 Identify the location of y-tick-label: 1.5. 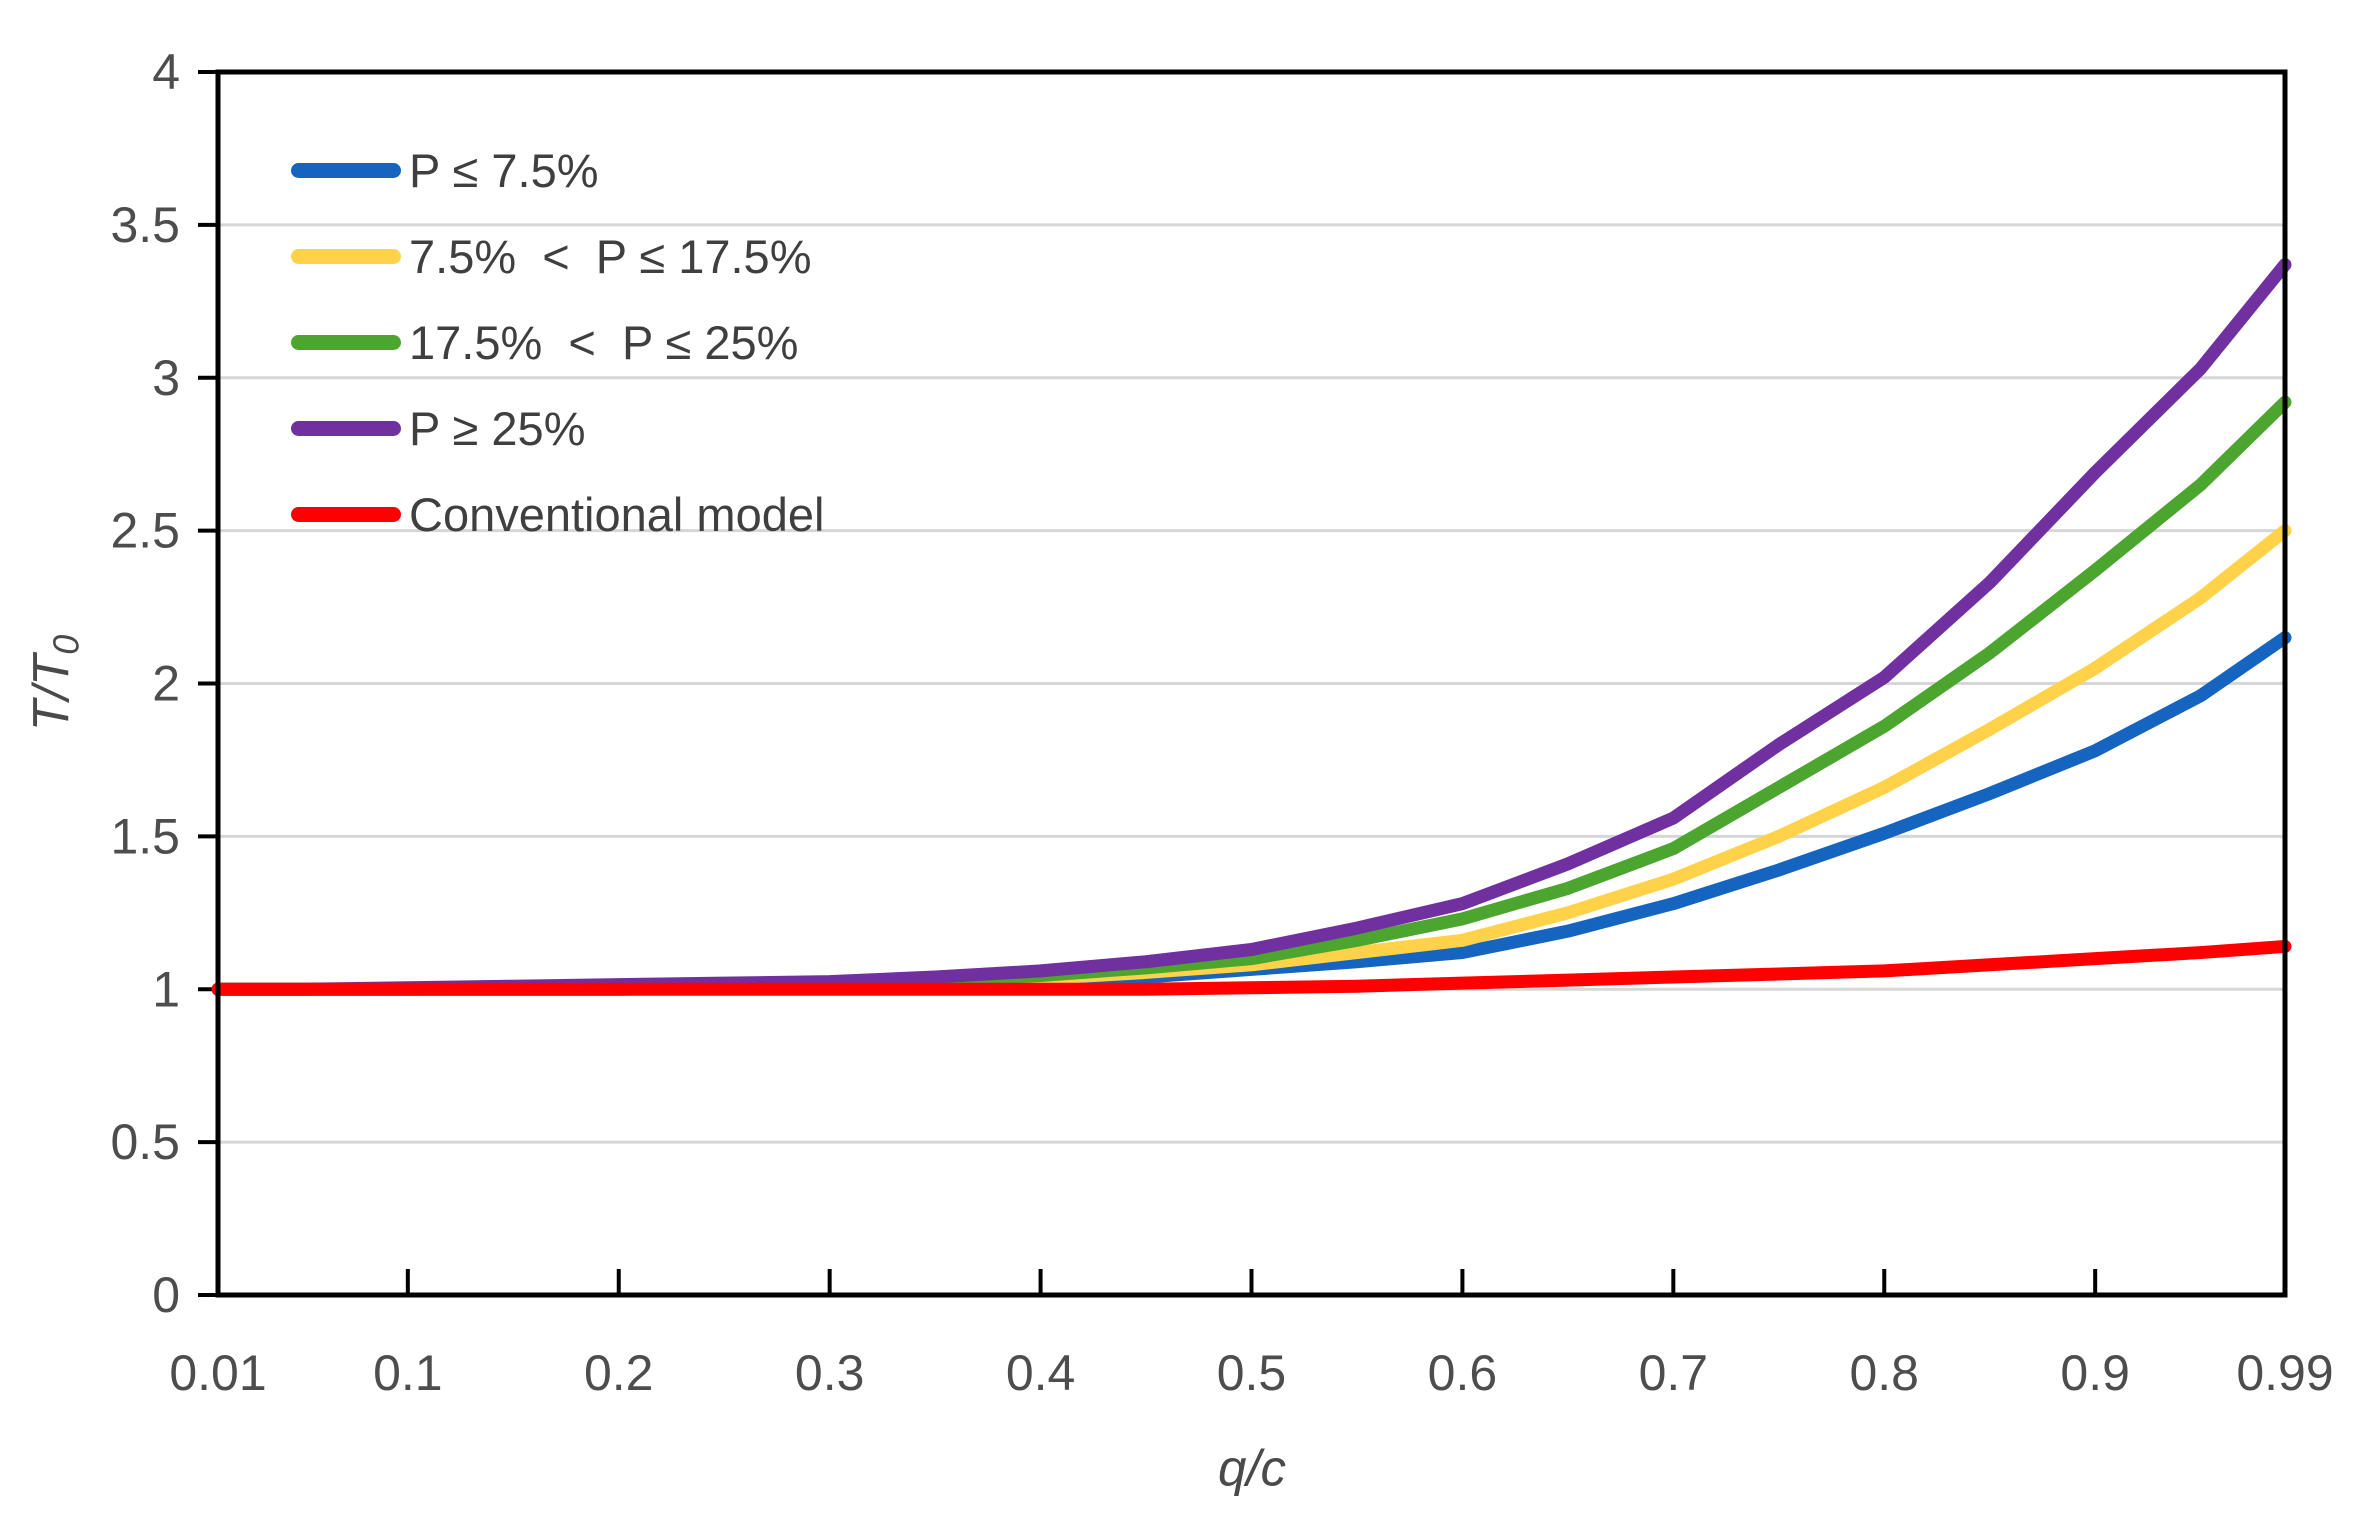
(145, 836).